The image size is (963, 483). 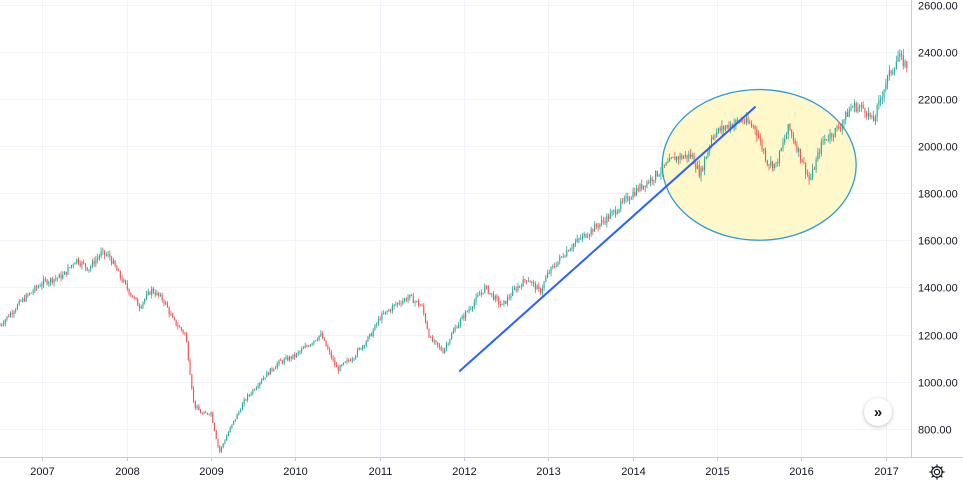 I want to click on y-tick-label: 2400.00, so click(x=938, y=54).